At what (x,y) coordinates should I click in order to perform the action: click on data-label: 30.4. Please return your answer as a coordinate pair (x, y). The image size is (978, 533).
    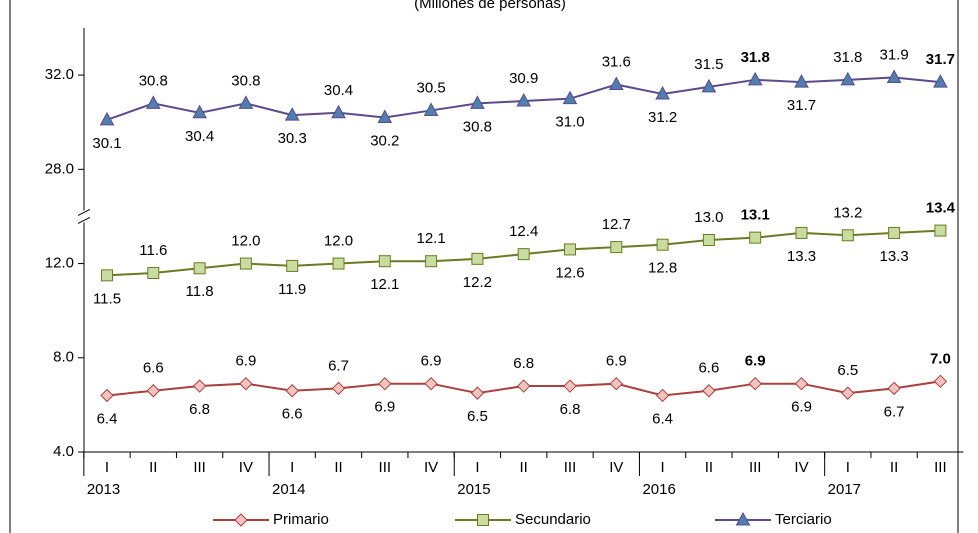
    Looking at the image, I should click on (338, 90).